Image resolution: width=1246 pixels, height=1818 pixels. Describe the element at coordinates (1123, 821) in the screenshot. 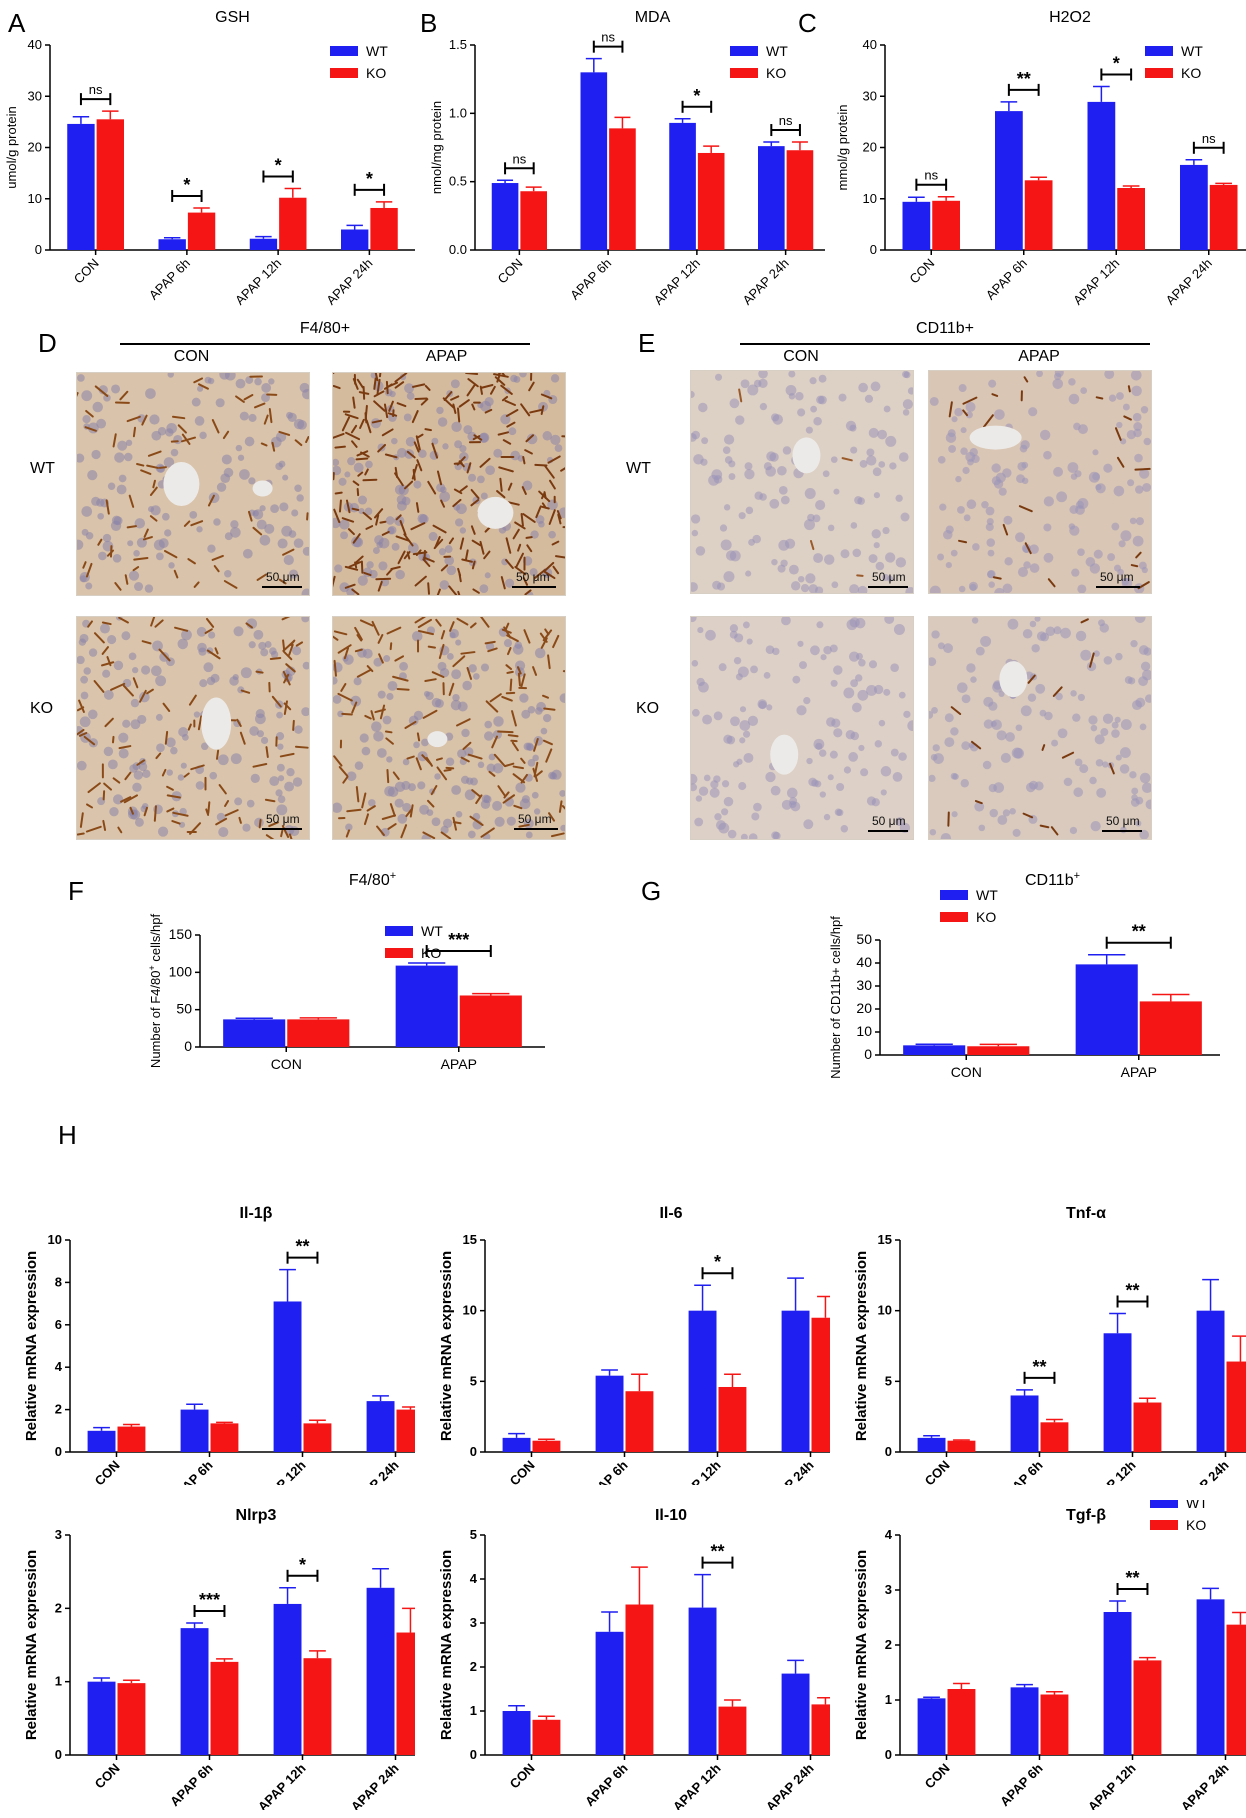

I see `scale-label-e4: 50 μm` at that location.